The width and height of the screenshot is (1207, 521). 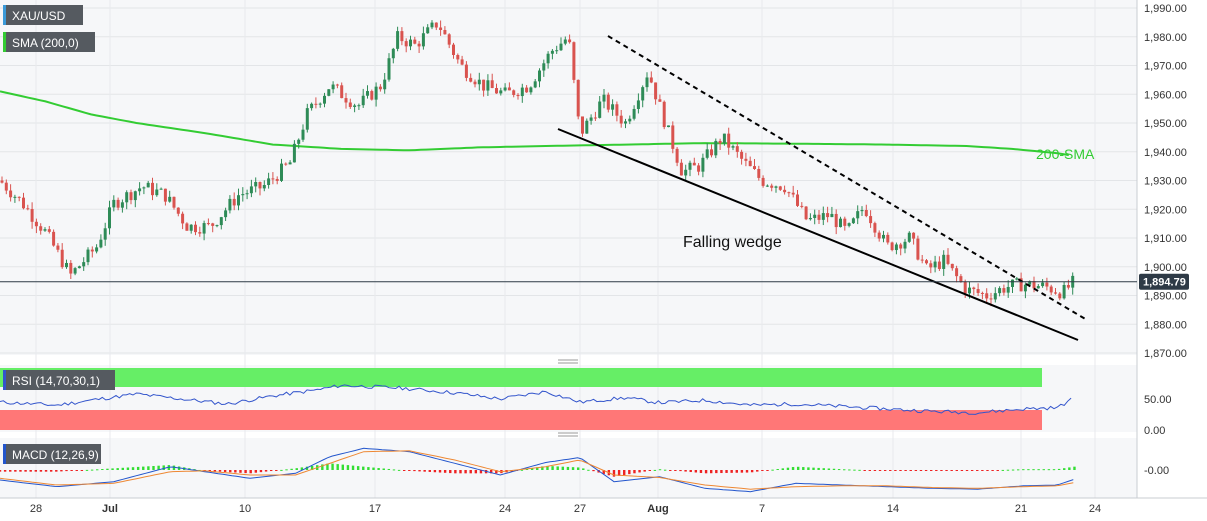 I want to click on svg-text: XAU/USD, so click(x=39, y=16).